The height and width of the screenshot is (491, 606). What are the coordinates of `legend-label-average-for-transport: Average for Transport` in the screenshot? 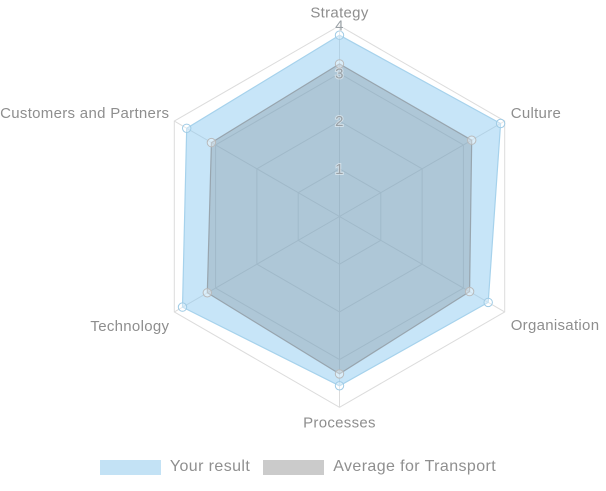 It's located at (415, 466).